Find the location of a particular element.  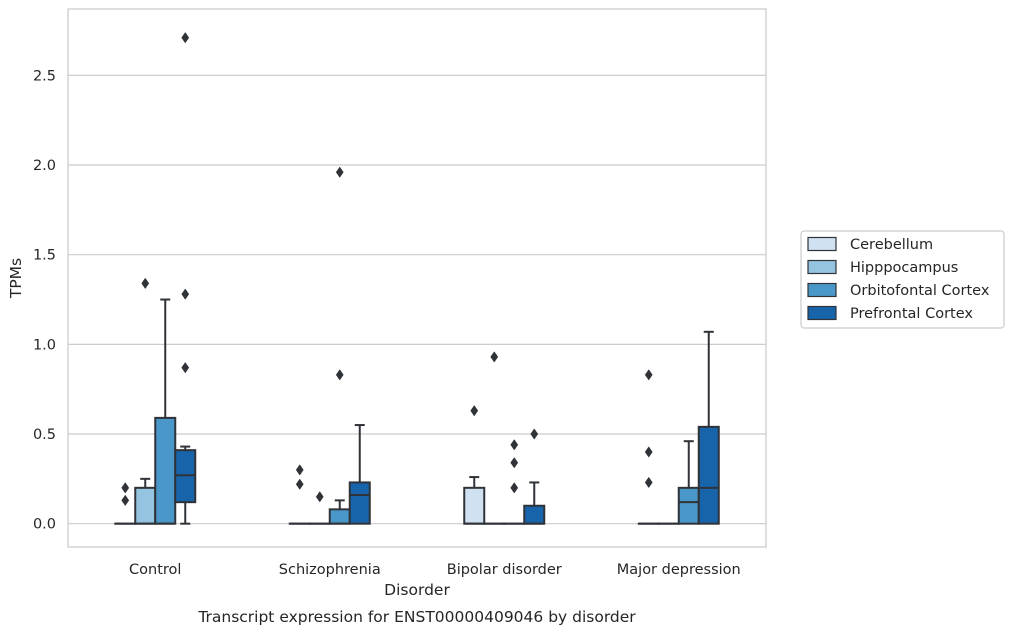

legend-entry-label: Cerebellum is located at coordinates (891, 245).